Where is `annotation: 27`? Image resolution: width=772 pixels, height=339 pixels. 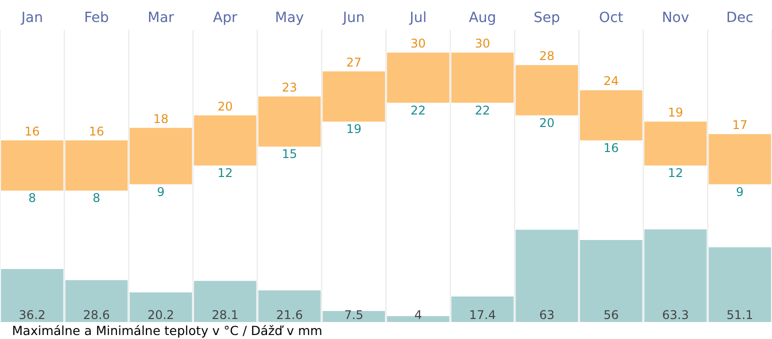 annotation: 27 is located at coordinates (354, 62).